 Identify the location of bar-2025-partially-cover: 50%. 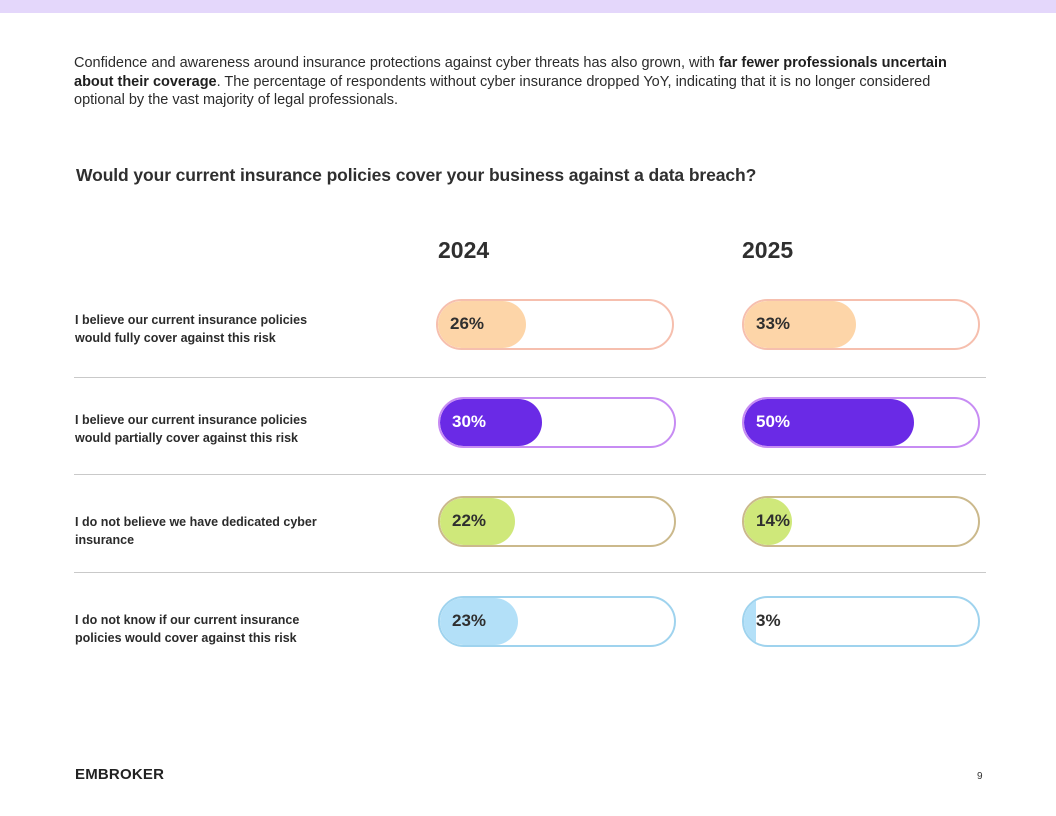
(861, 422).